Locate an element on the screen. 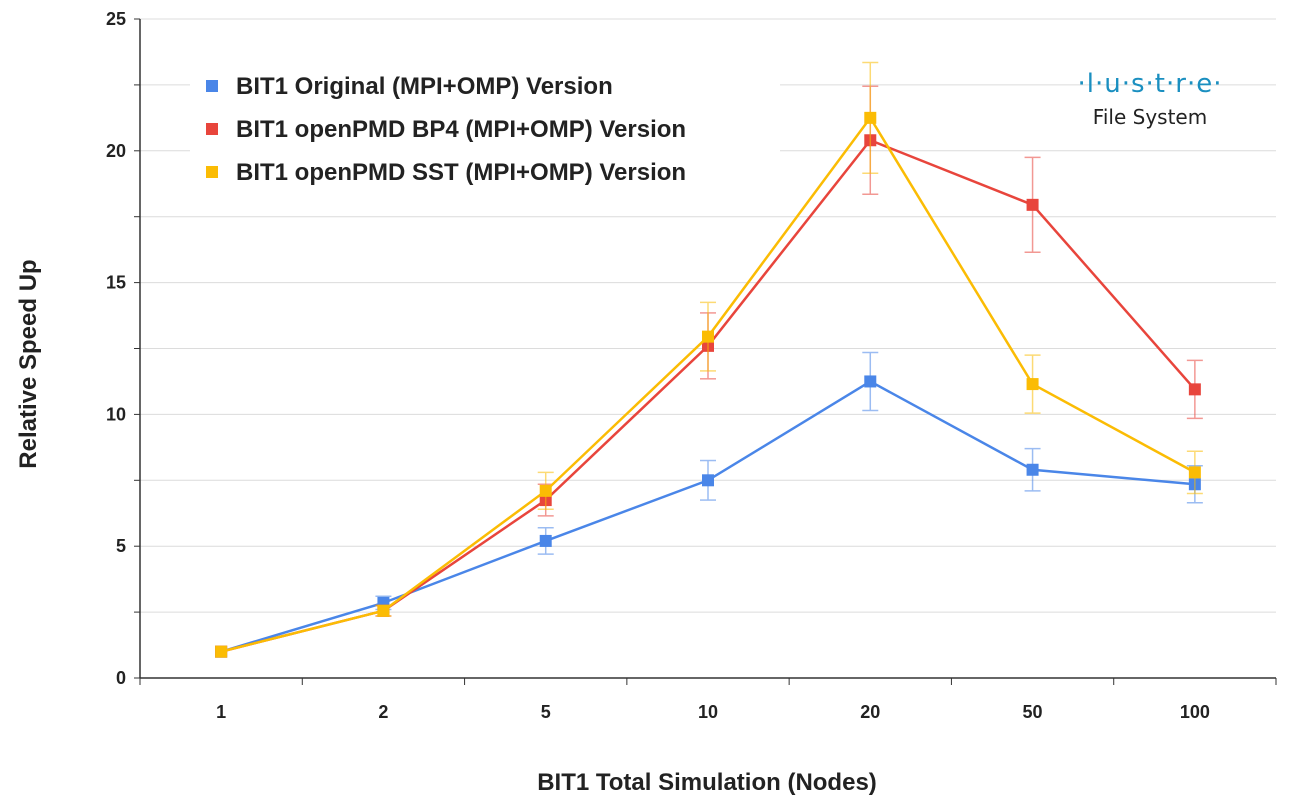 This screenshot has height=806, width=1294. y-tick-label: 10 is located at coordinates (116, 414).